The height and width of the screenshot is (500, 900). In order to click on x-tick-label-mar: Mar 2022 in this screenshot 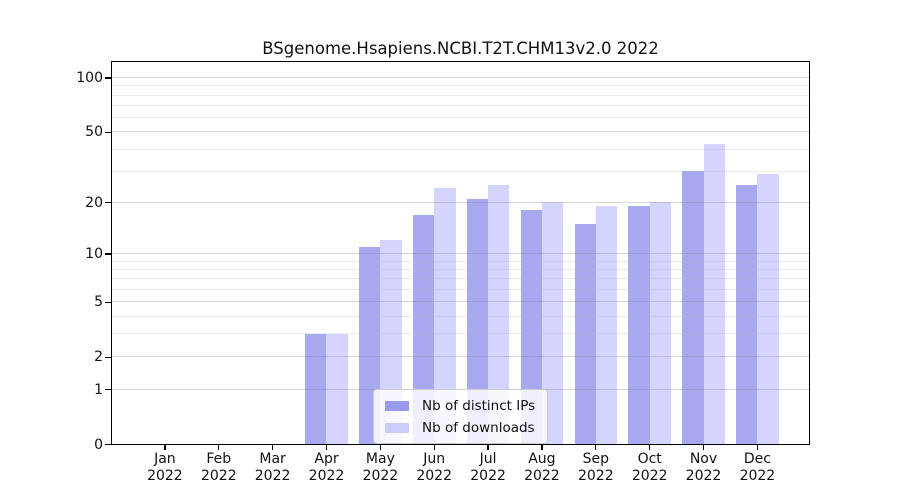, I will do `click(272, 467)`.